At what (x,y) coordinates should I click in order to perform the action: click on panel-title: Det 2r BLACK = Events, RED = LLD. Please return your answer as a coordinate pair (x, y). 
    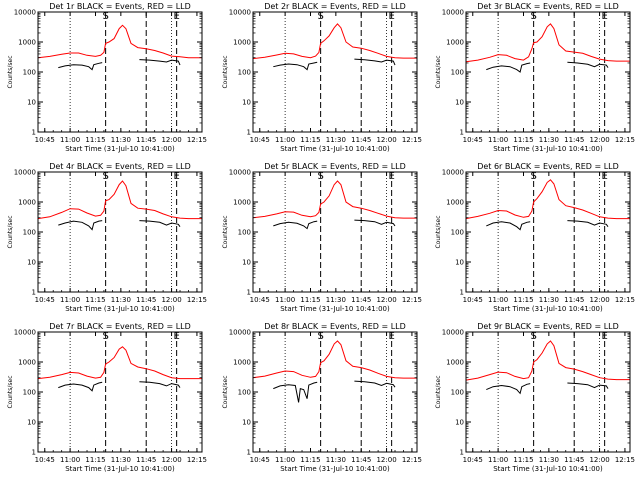
    Looking at the image, I should click on (335, 6).